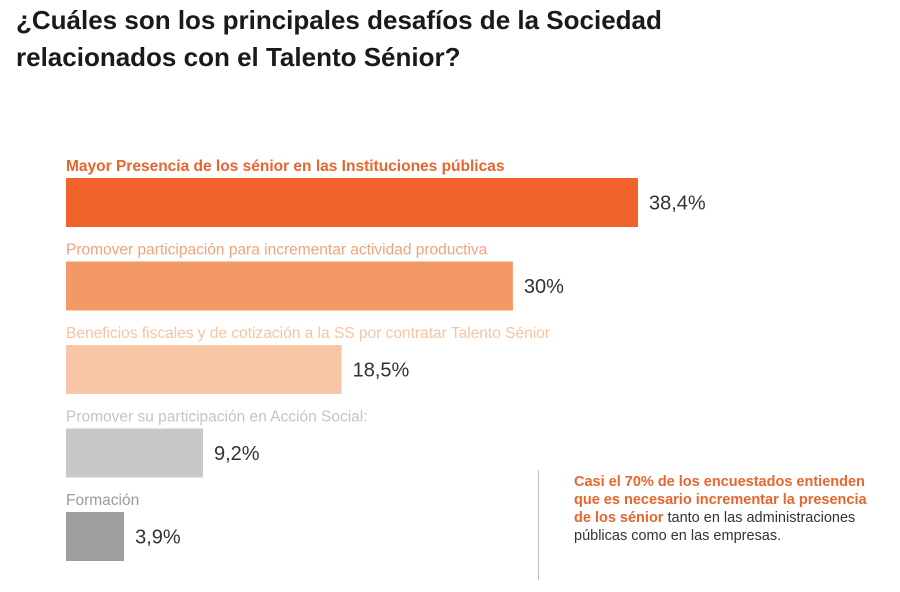 The height and width of the screenshot is (592, 900). I want to click on data-label: 9,2%, so click(237, 454).